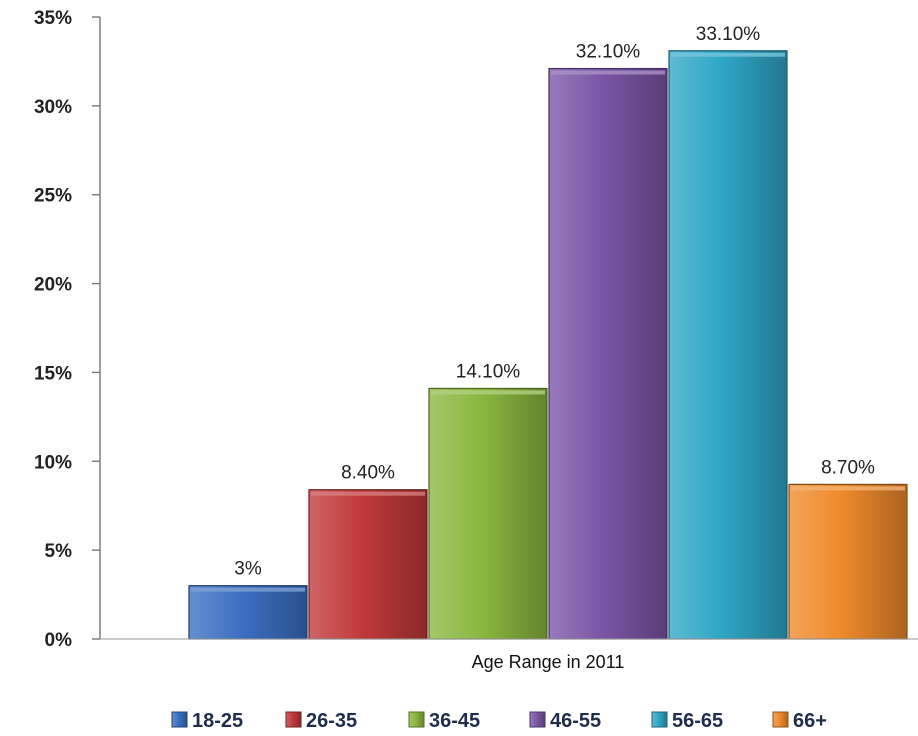 Image resolution: width=918 pixels, height=736 pixels. Describe the element at coordinates (608, 52) in the screenshot. I see `data-label: 32.10%` at that location.